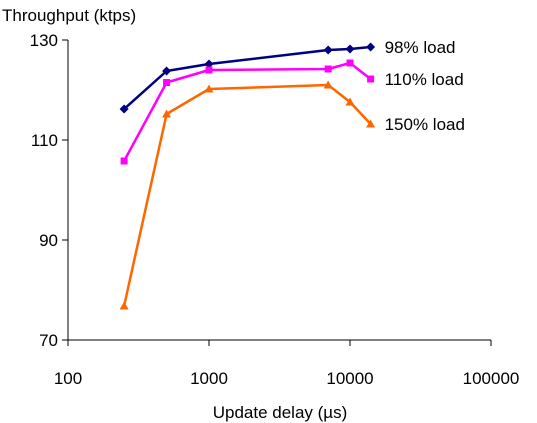  Describe the element at coordinates (425, 124) in the screenshot. I see `series-label: 150% load` at that location.